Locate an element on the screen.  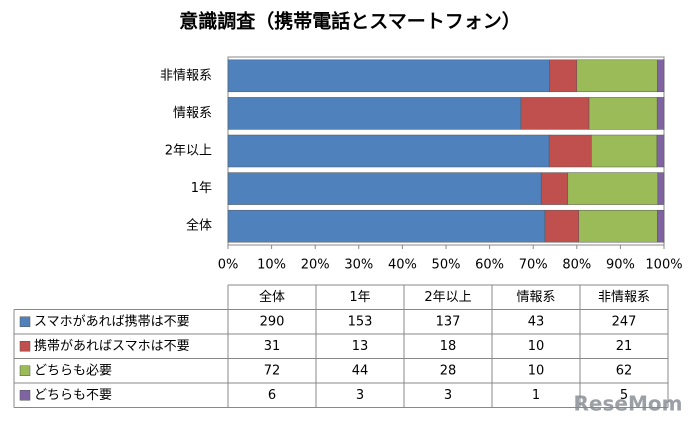
table-header: 非情報系 is located at coordinates (624, 297).